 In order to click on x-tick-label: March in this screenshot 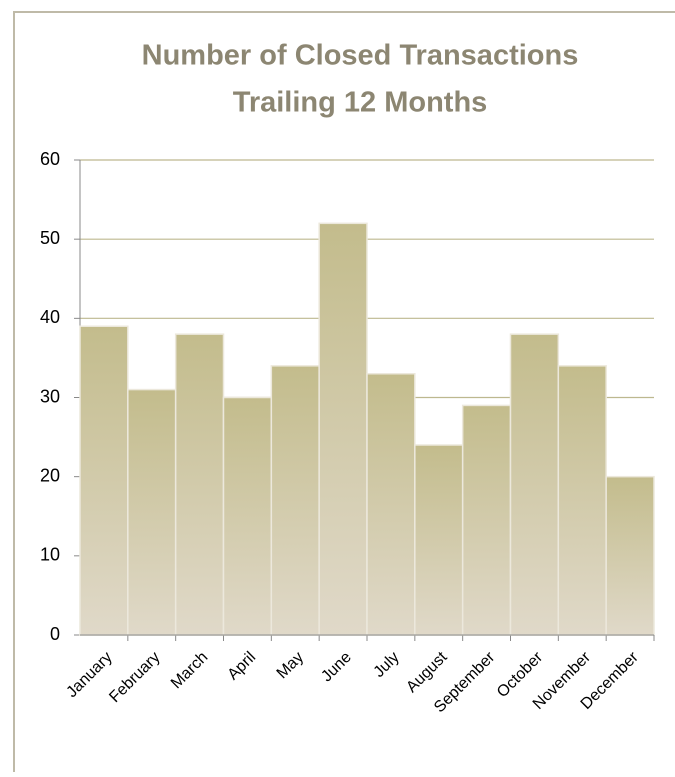, I will do `click(189, 670)`.